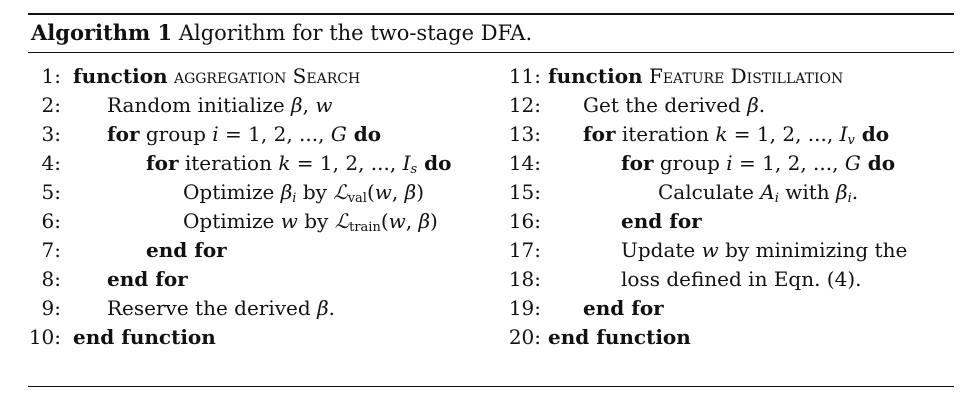 Image resolution: width=972 pixels, height=407 pixels. Describe the element at coordinates (357, 198) in the screenshot. I see `math-subscript: val` at that location.